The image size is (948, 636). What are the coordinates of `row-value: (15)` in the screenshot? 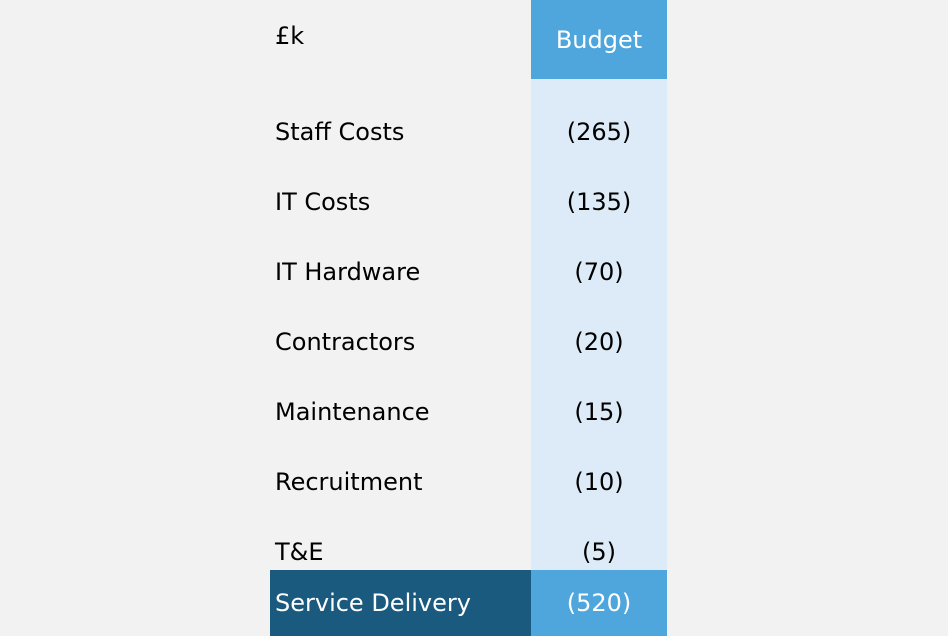 It's located at (599, 412).